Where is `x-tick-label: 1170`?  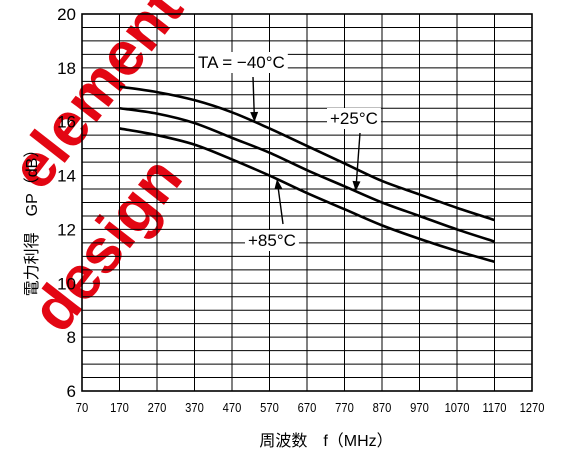 x-tick-label: 1170 is located at coordinates (494, 407).